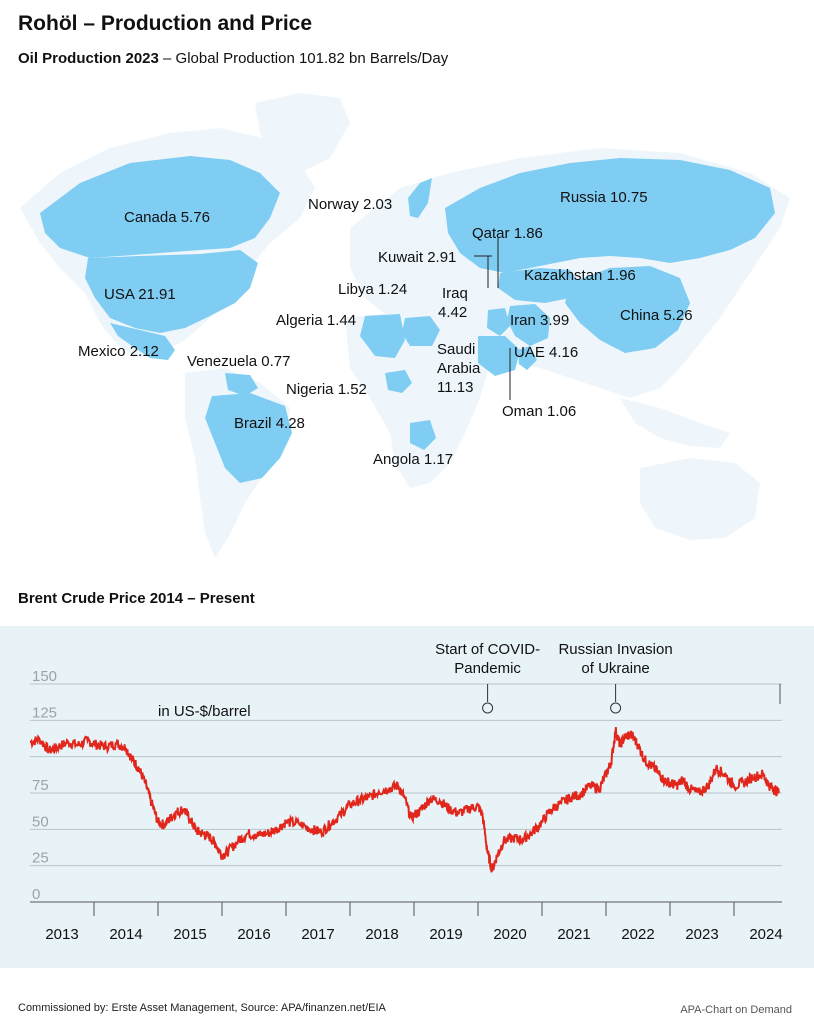 The width and height of the screenshot is (814, 1024). Describe the element at coordinates (44, 676) in the screenshot. I see `y-tick-150: 150` at that location.